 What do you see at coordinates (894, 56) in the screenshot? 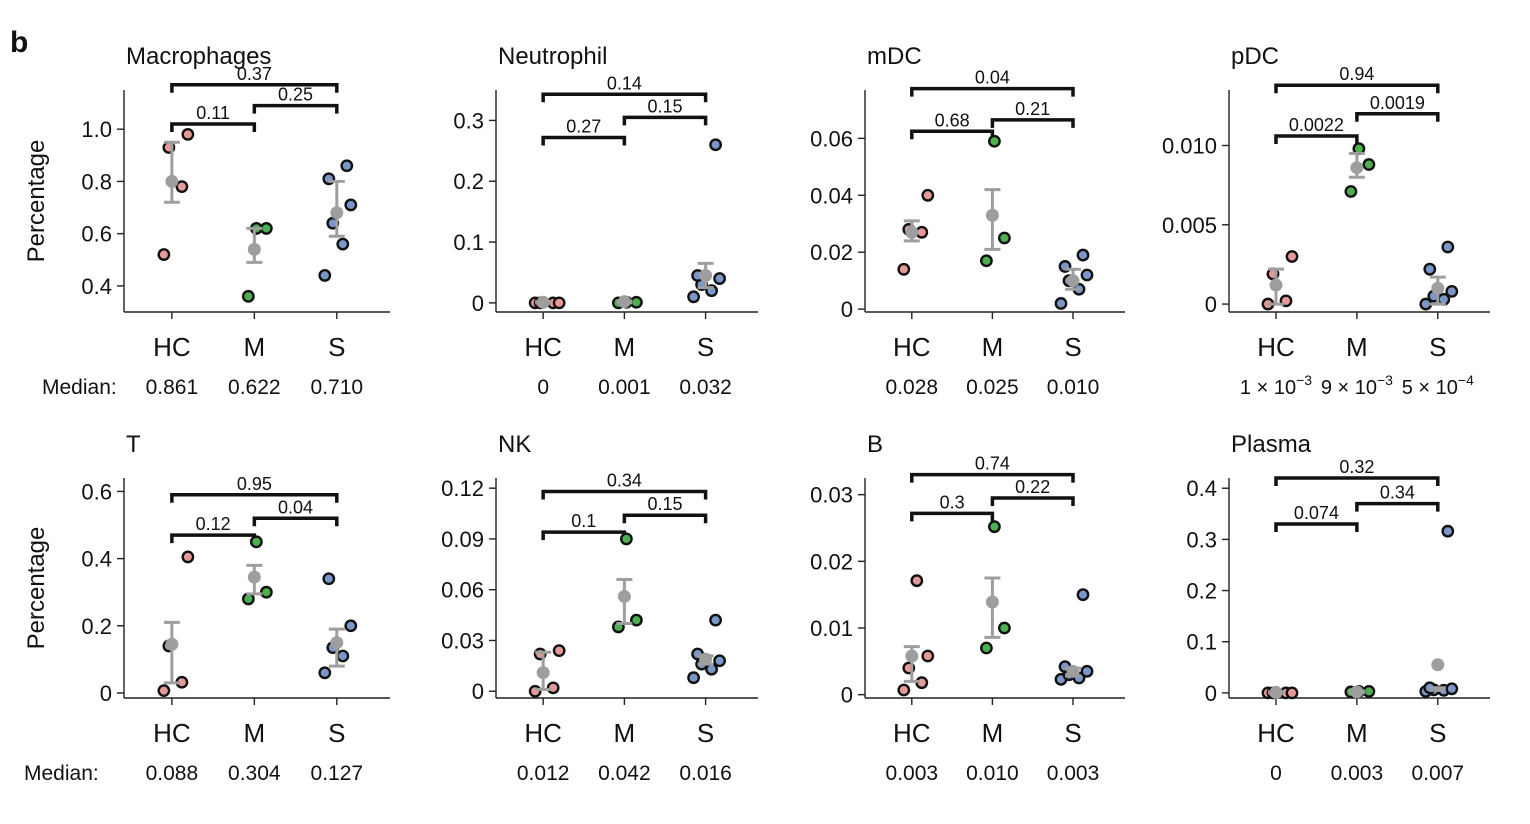
I see `chart-title: mDC` at bounding box center [894, 56].